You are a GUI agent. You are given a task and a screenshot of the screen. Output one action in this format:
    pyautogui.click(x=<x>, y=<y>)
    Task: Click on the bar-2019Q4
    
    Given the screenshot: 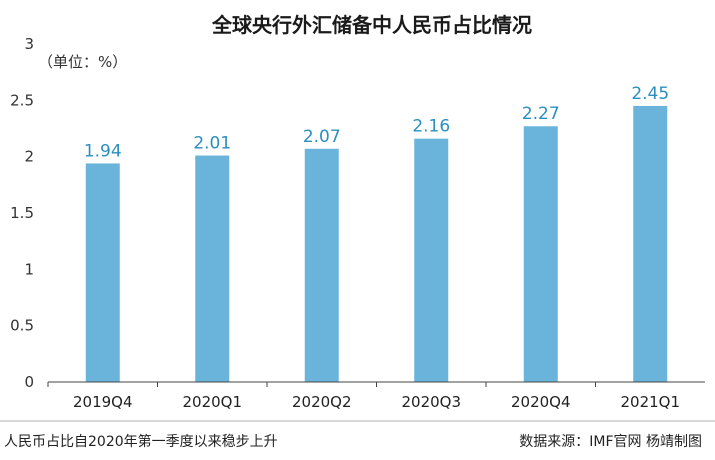 What is the action you would take?
    pyautogui.click(x=102, y=272)
    